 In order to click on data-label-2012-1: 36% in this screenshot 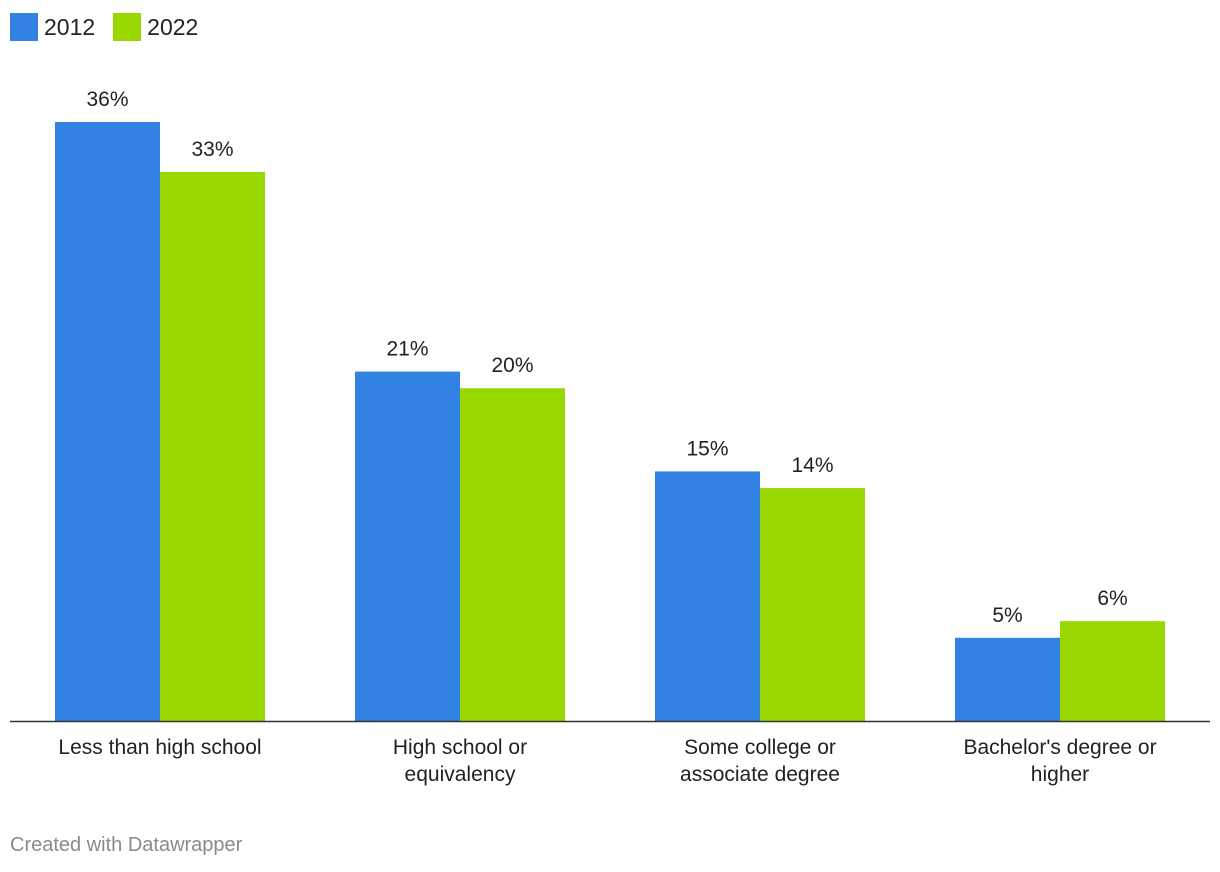, I will do `click(107, 99)`.